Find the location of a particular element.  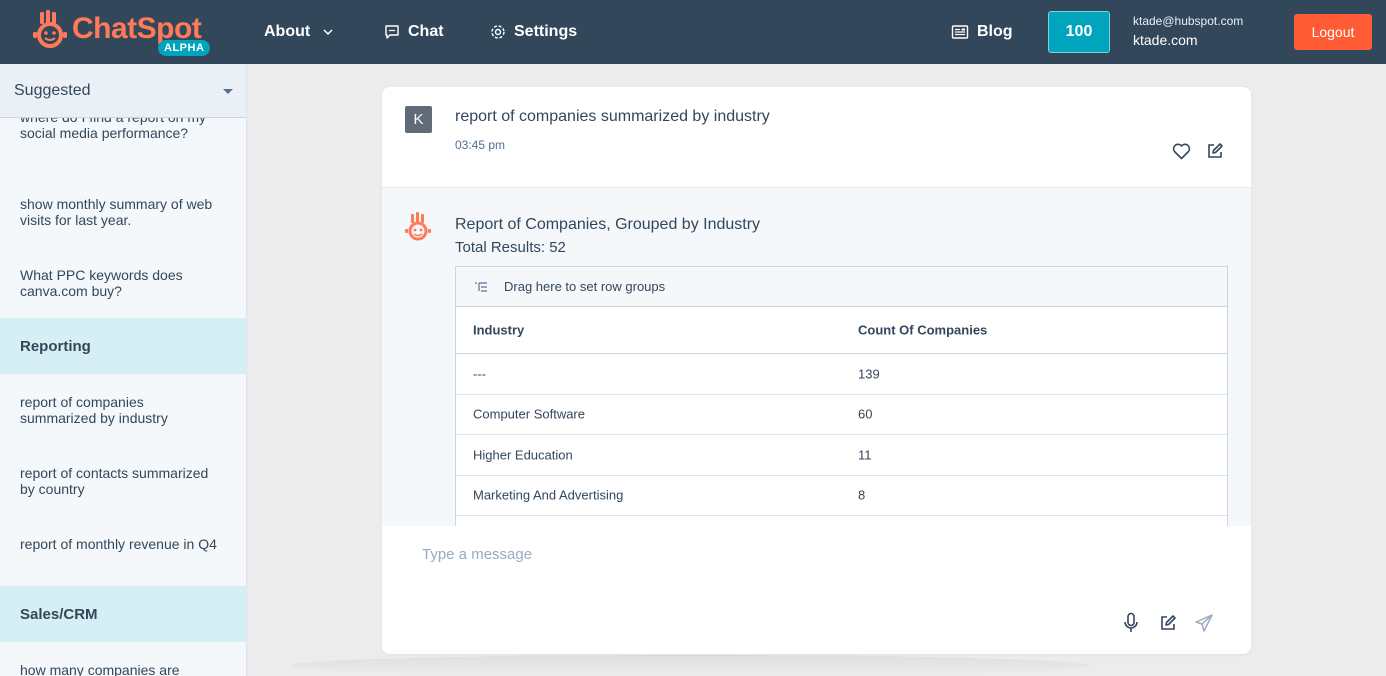

nav-chat: Chat is located at coordinates (414, 32).